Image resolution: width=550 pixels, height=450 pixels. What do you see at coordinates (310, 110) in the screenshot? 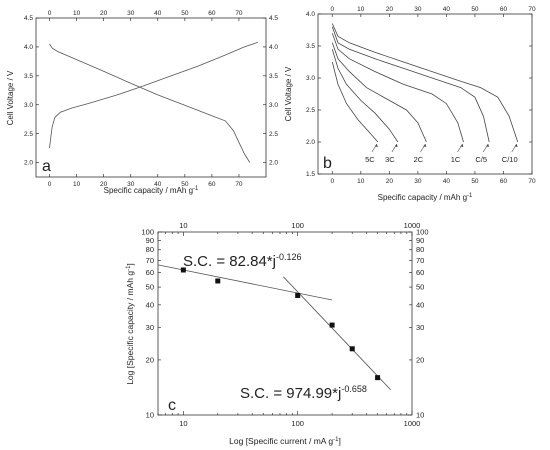
I see `y-tick-label-left: 2.5` at bounding box center [310, 110].